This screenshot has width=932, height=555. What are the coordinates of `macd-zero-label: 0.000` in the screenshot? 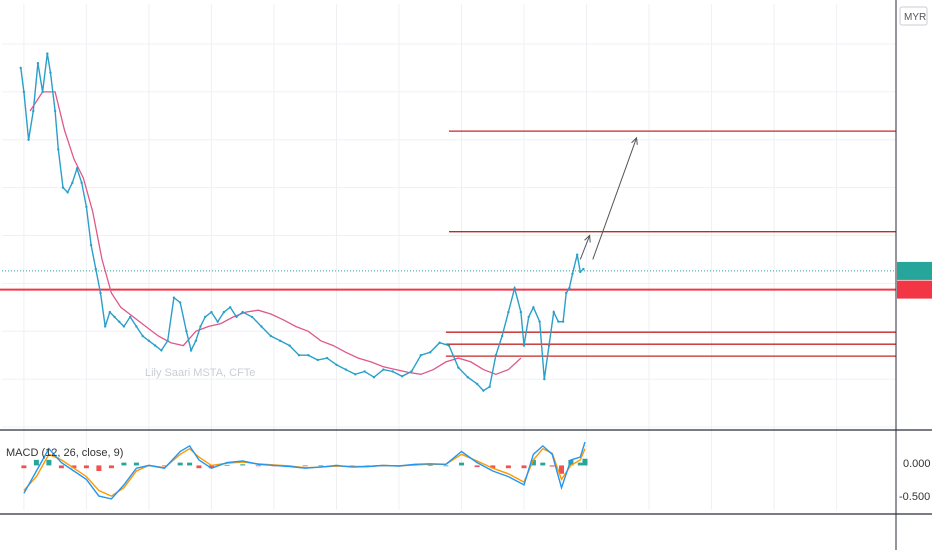 It's located at (917, 464).